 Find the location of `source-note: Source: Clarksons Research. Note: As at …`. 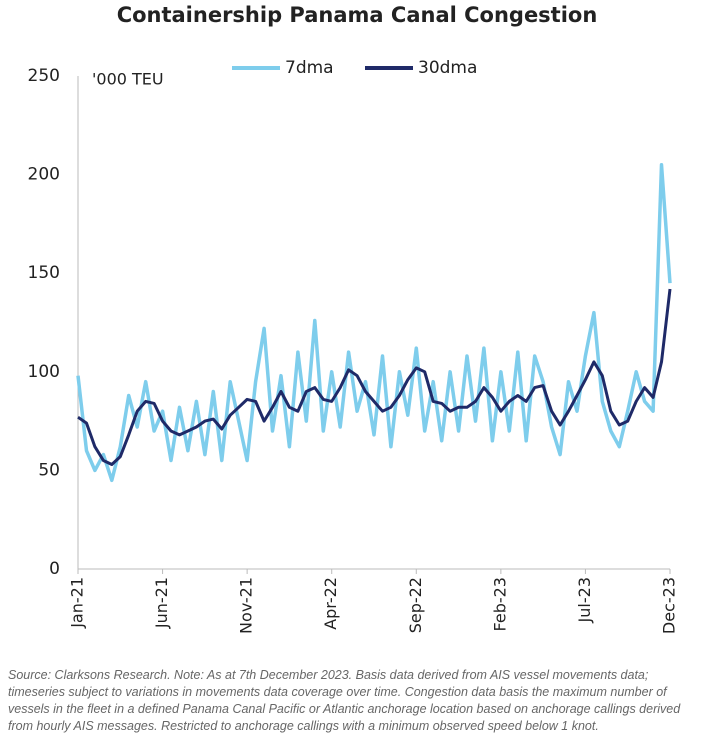

source-note: Source: Clarksons Research. Note: As at … is located at coordinates (344, 700).